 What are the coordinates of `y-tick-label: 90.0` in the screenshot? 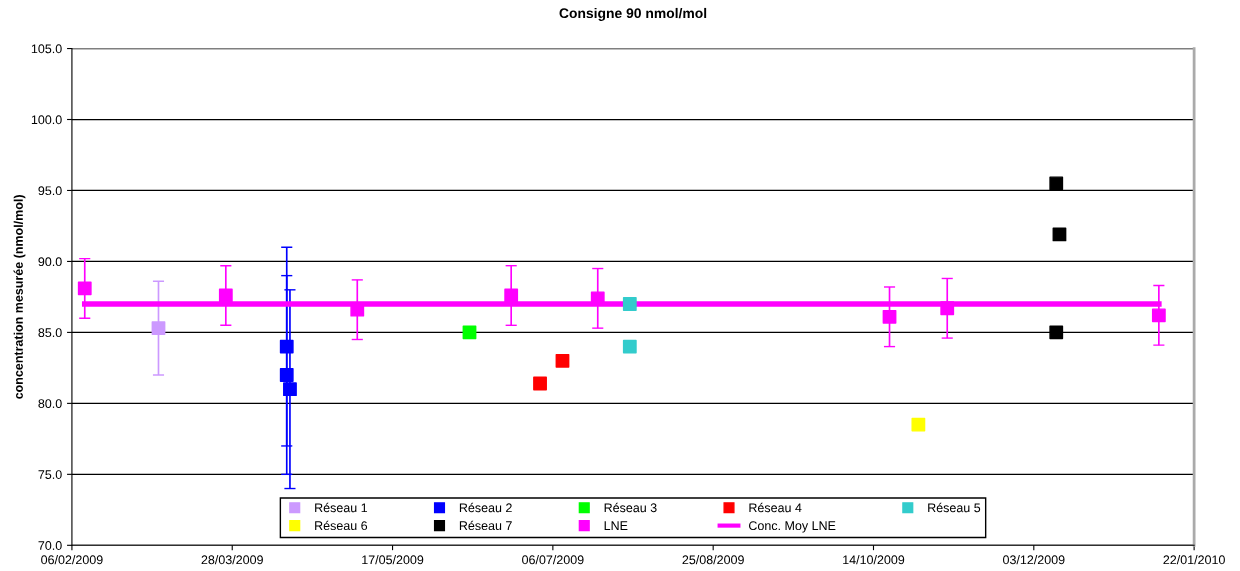 It's located at (50, 262).